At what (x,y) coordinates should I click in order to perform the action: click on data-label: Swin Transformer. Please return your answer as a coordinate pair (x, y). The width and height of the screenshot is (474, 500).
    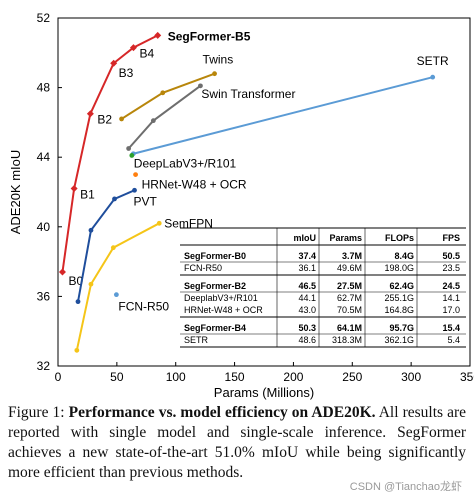
    Looking at the image, I should click on (248, 94).